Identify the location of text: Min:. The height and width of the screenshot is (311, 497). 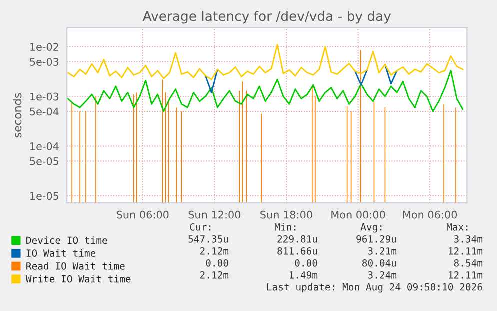
(285, 227).